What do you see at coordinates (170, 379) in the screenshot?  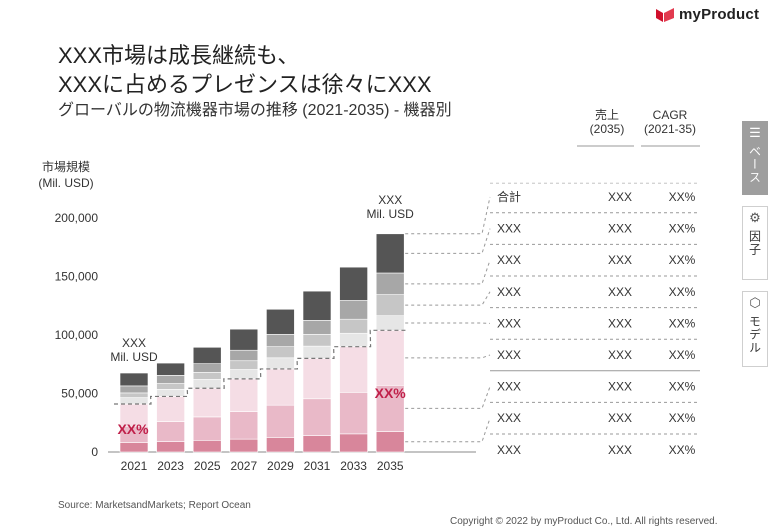 I see `bar-segment-2023-s5` at bounding box center [170, 379].